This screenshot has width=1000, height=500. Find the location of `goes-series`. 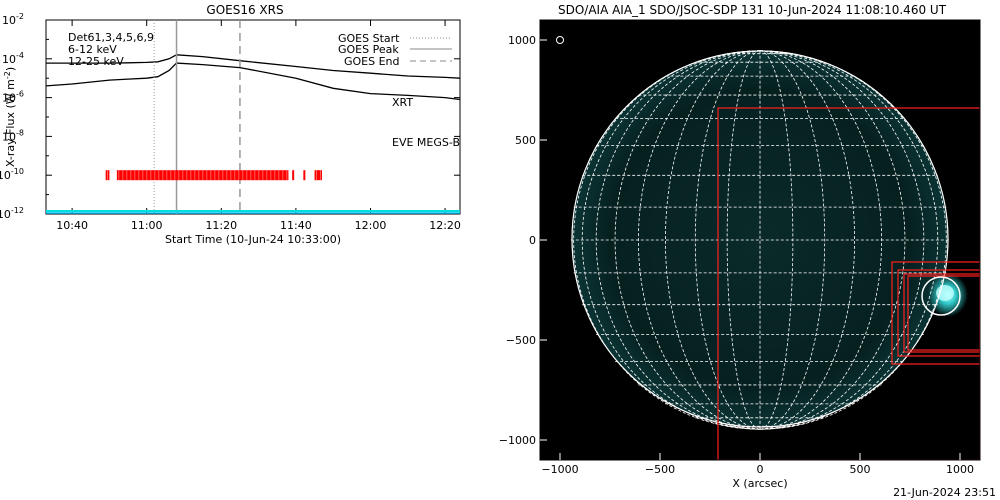

goes-series is located at coordinates (253, 77).